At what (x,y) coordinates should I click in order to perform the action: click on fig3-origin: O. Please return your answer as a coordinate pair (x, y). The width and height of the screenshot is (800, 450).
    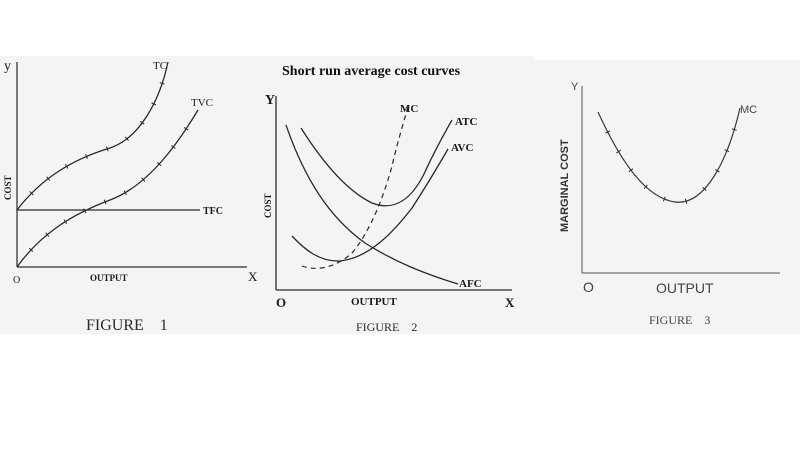
    Looking at the image, I should click on (588, 287).